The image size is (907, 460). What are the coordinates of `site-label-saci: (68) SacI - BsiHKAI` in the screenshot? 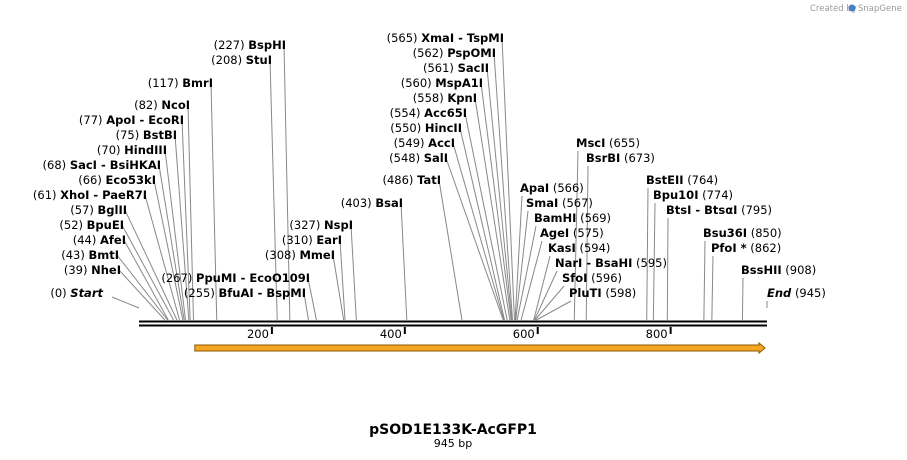 It's located at (102, 165).